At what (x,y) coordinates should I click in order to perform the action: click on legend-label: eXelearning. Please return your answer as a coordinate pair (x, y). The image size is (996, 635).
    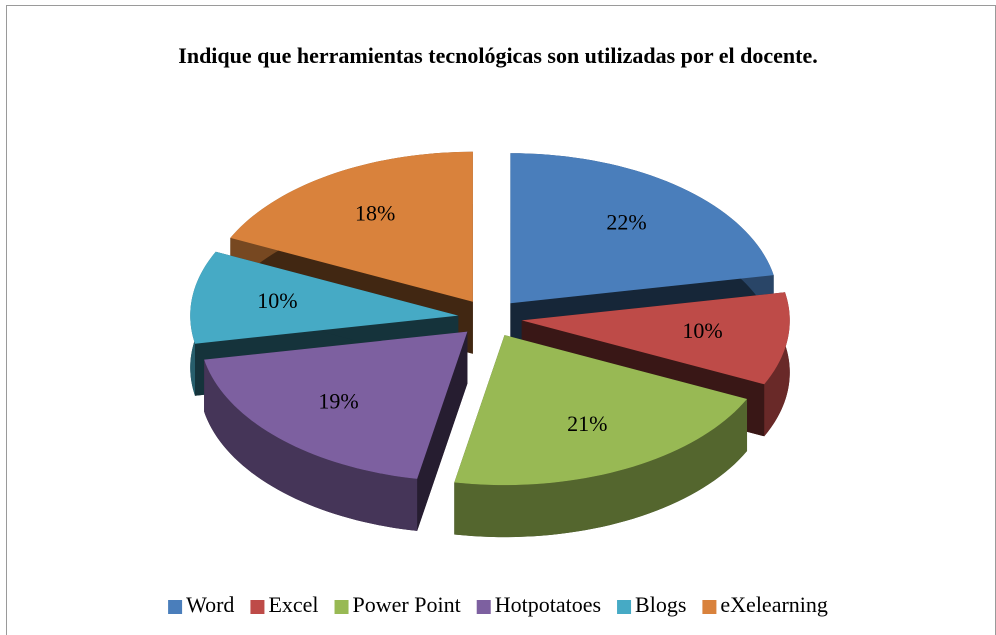
    Looking at the image, I should click on (774, 604).